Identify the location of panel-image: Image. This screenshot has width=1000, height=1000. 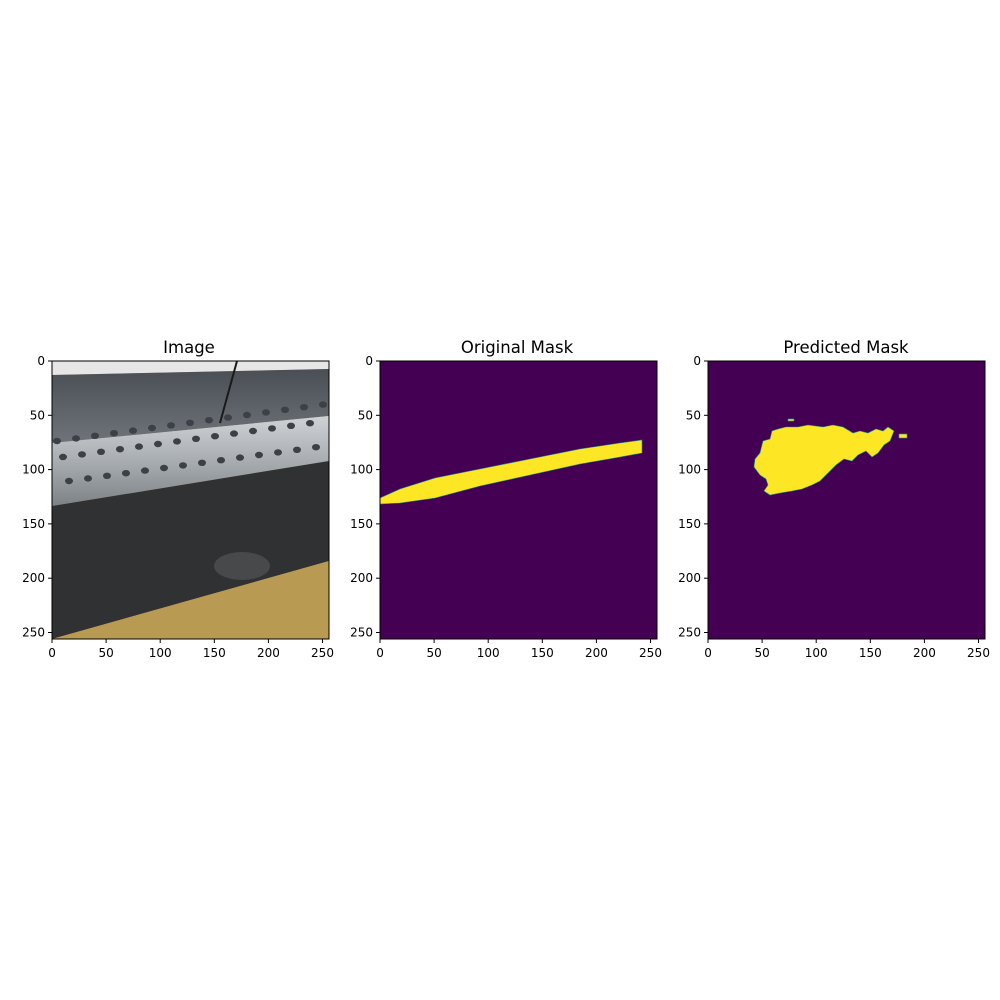
(167, 500).